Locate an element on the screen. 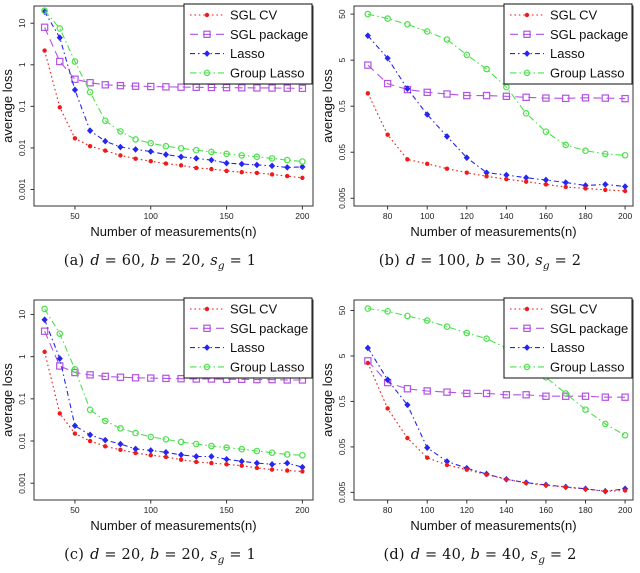  caption-b: (b) d = 100, b = 30, sg = 2 is located at coordinates (480, 262).